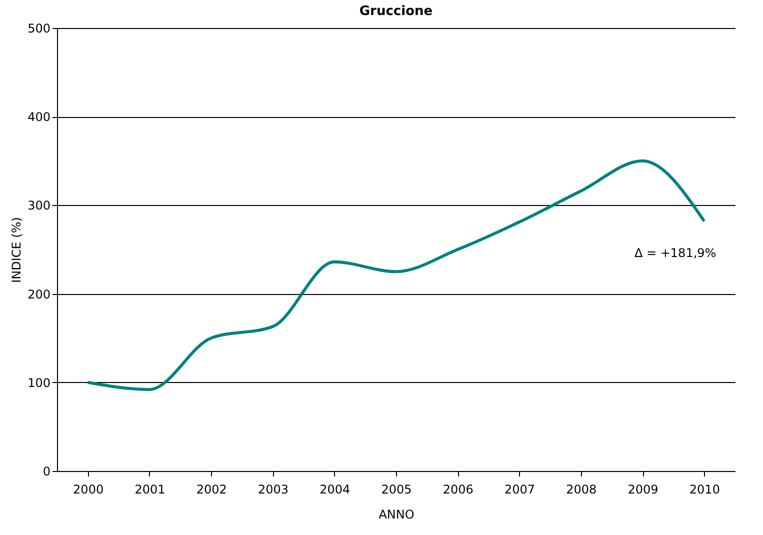  Describe the element at coordinates (675, 253) in the screenshot. I see `annotation: Δ = +181,9%` at that location.